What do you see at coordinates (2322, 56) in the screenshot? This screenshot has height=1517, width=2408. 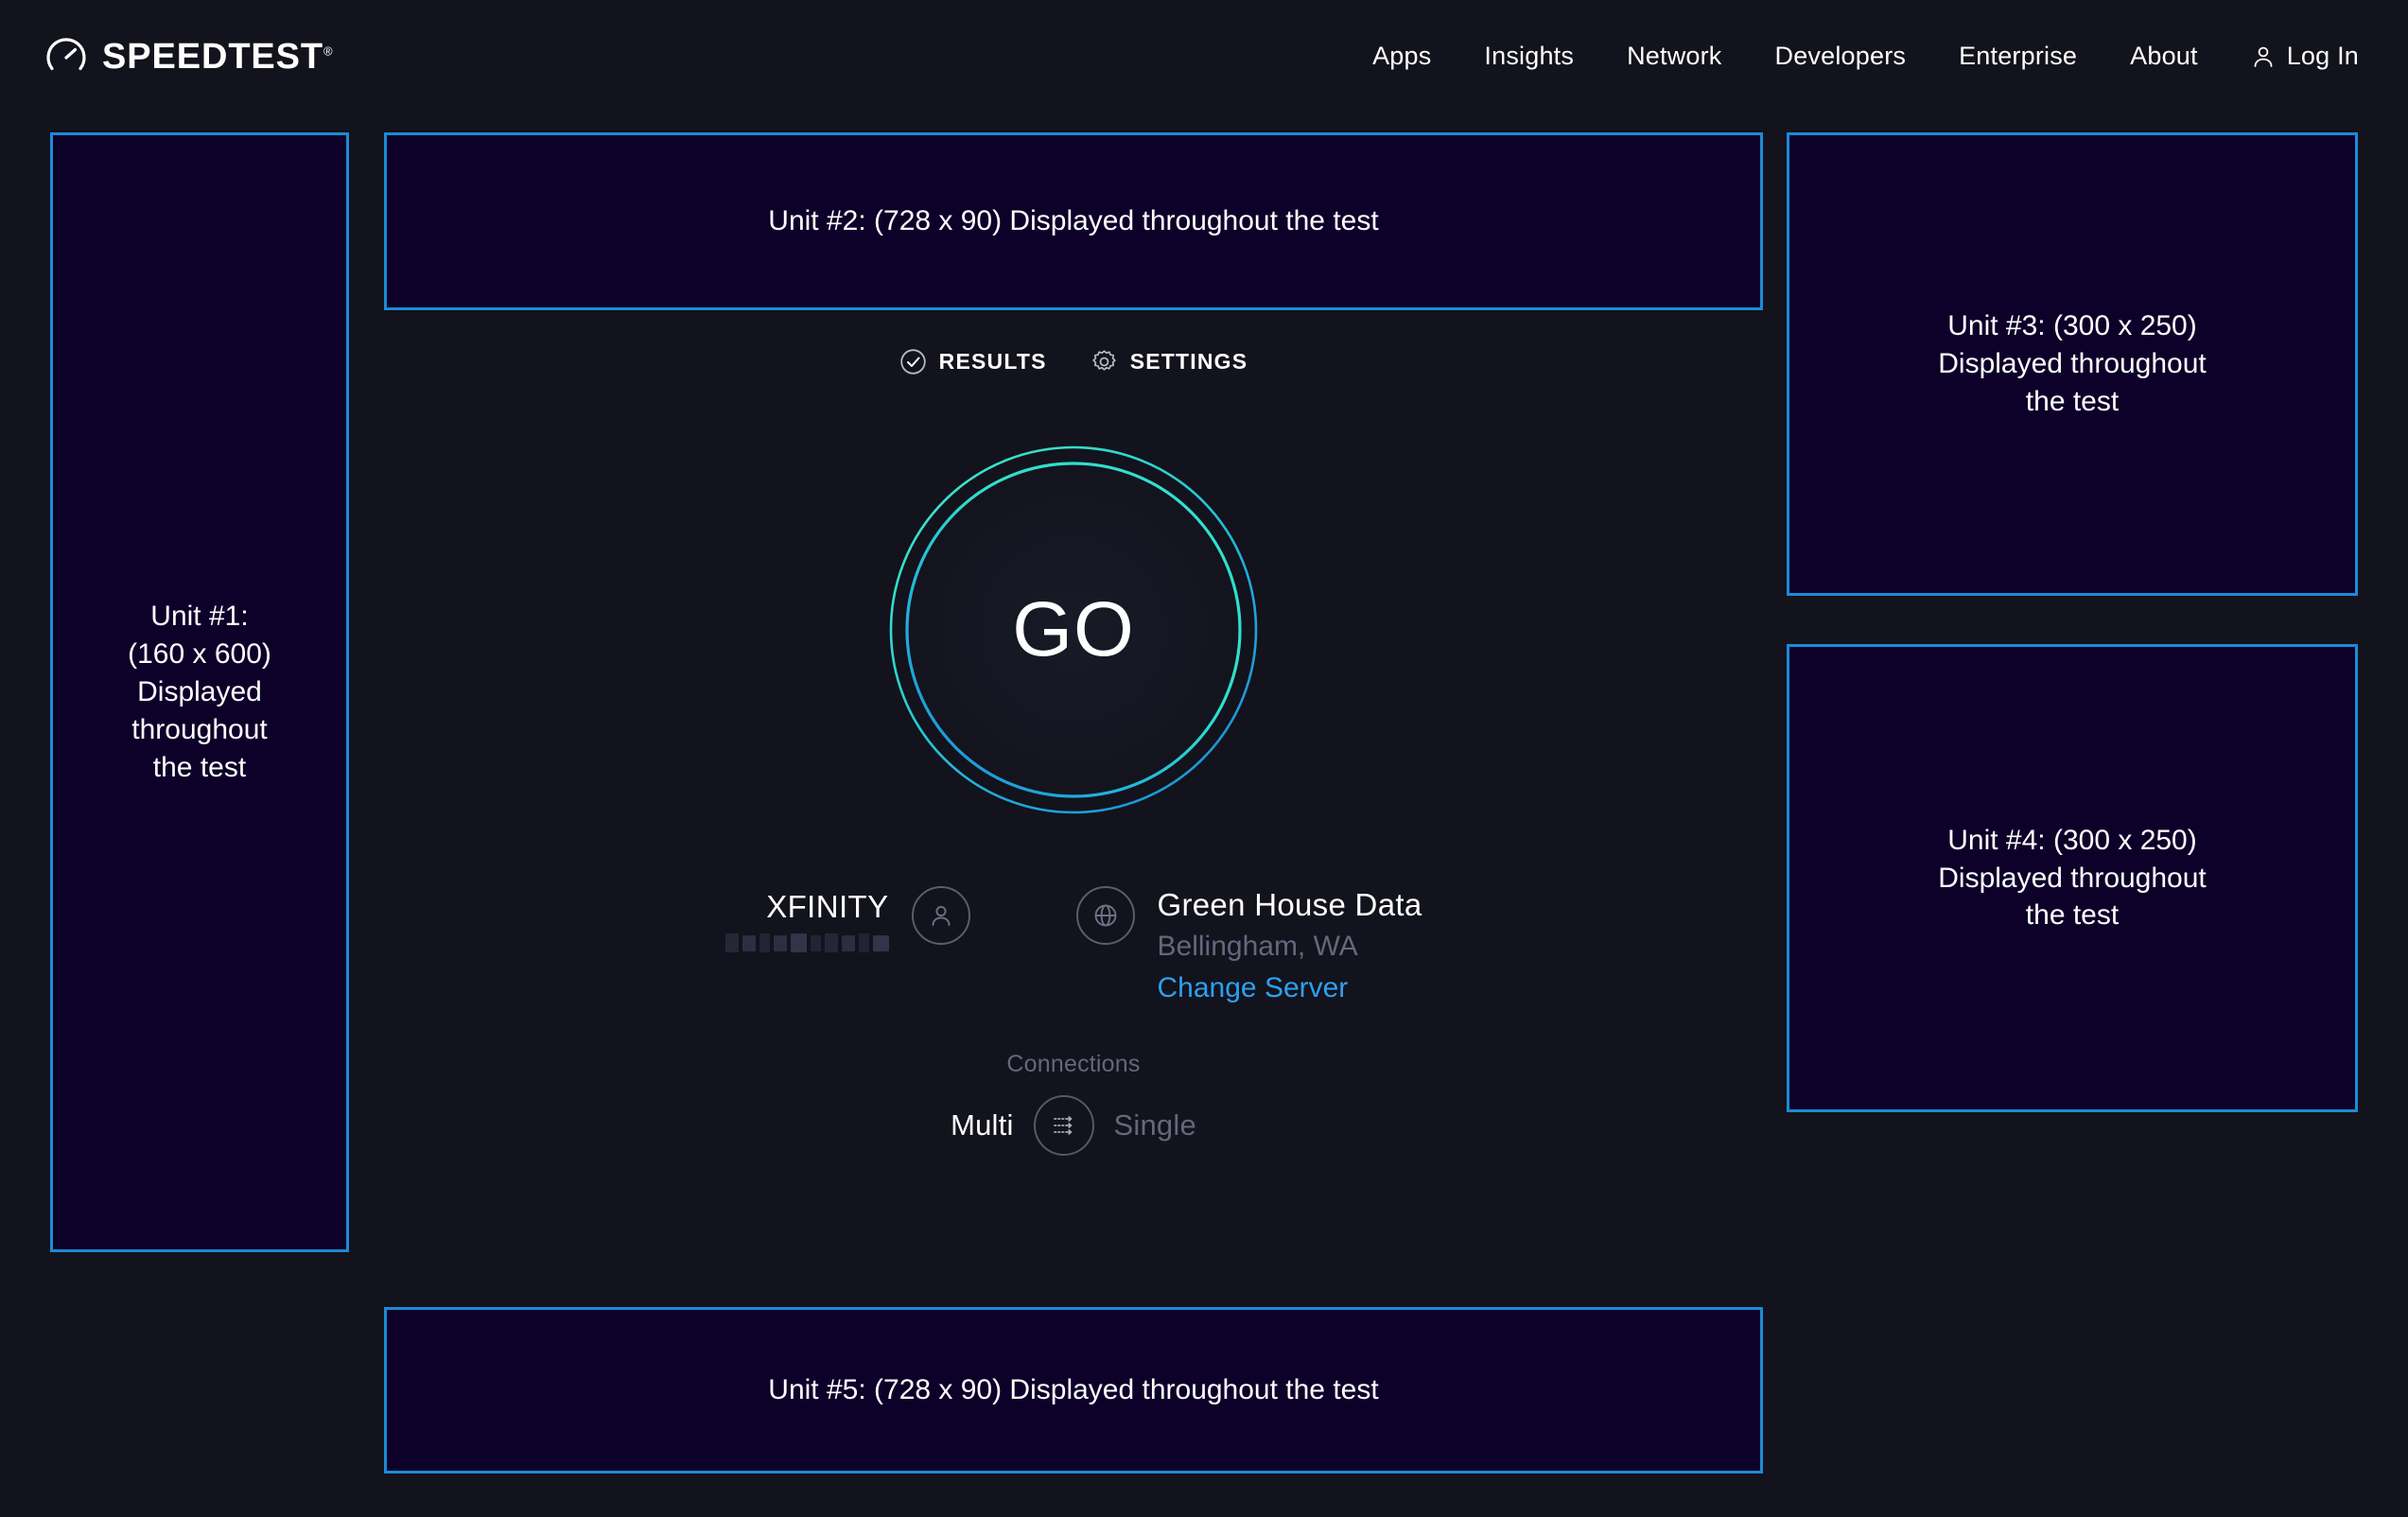 I see `login-label: Log In` at bounding box center [2322, 56].